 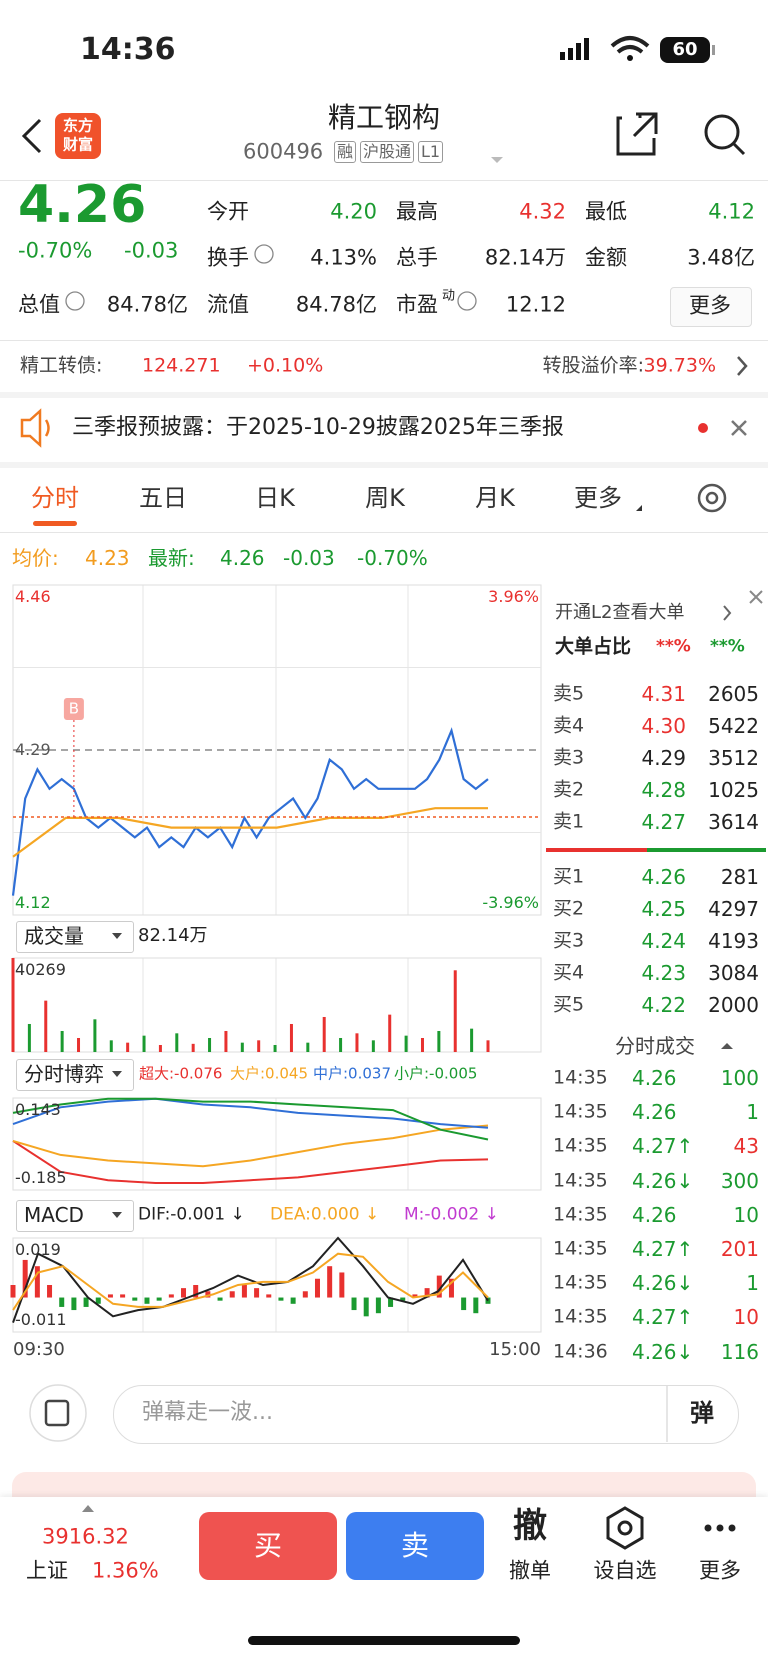 I want to click on y2-tick-label: -3.96%, so click(x=510, y=902).